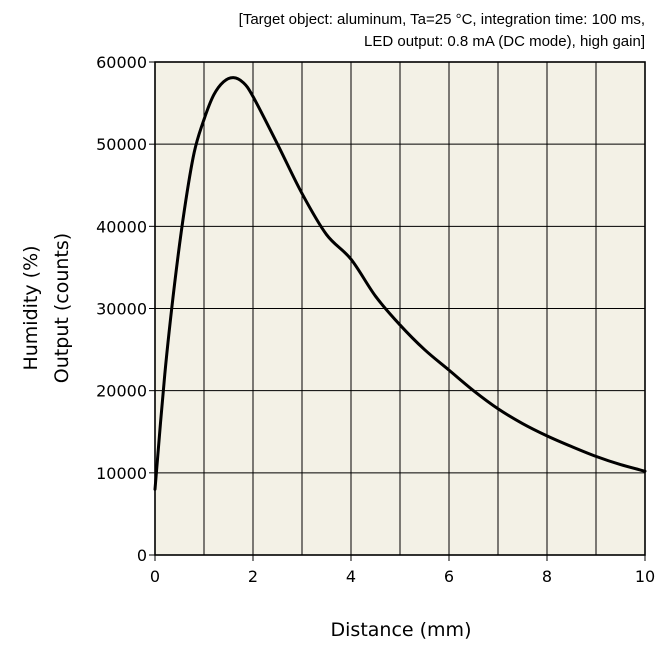  Describe the element at coordinates (401, 630) in the screenshot. I see `x-axis-label: Distance (mm)` at that location.